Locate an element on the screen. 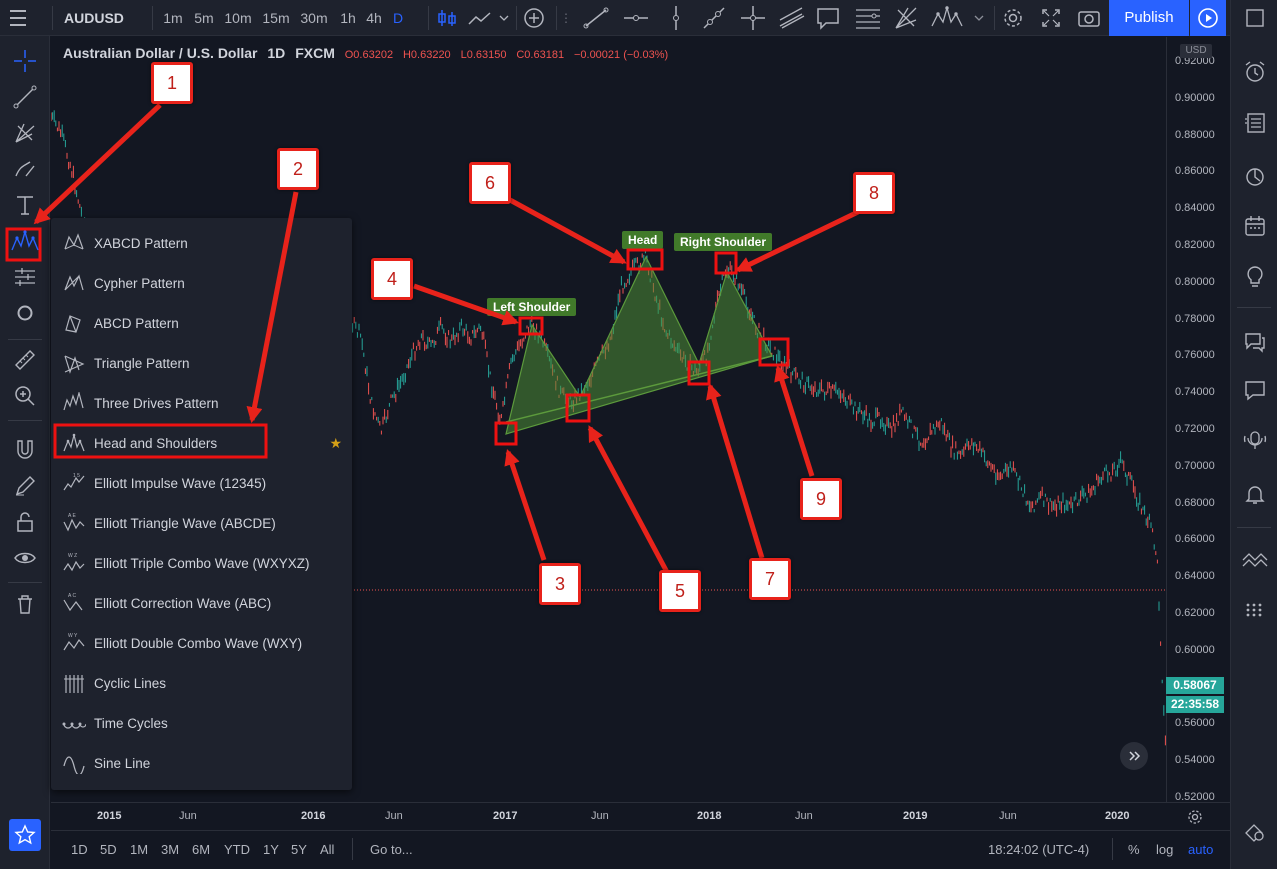 The height and width of the screenshot is (869, 1277). interval-1m: 1m is located at coordinates (173, 18).